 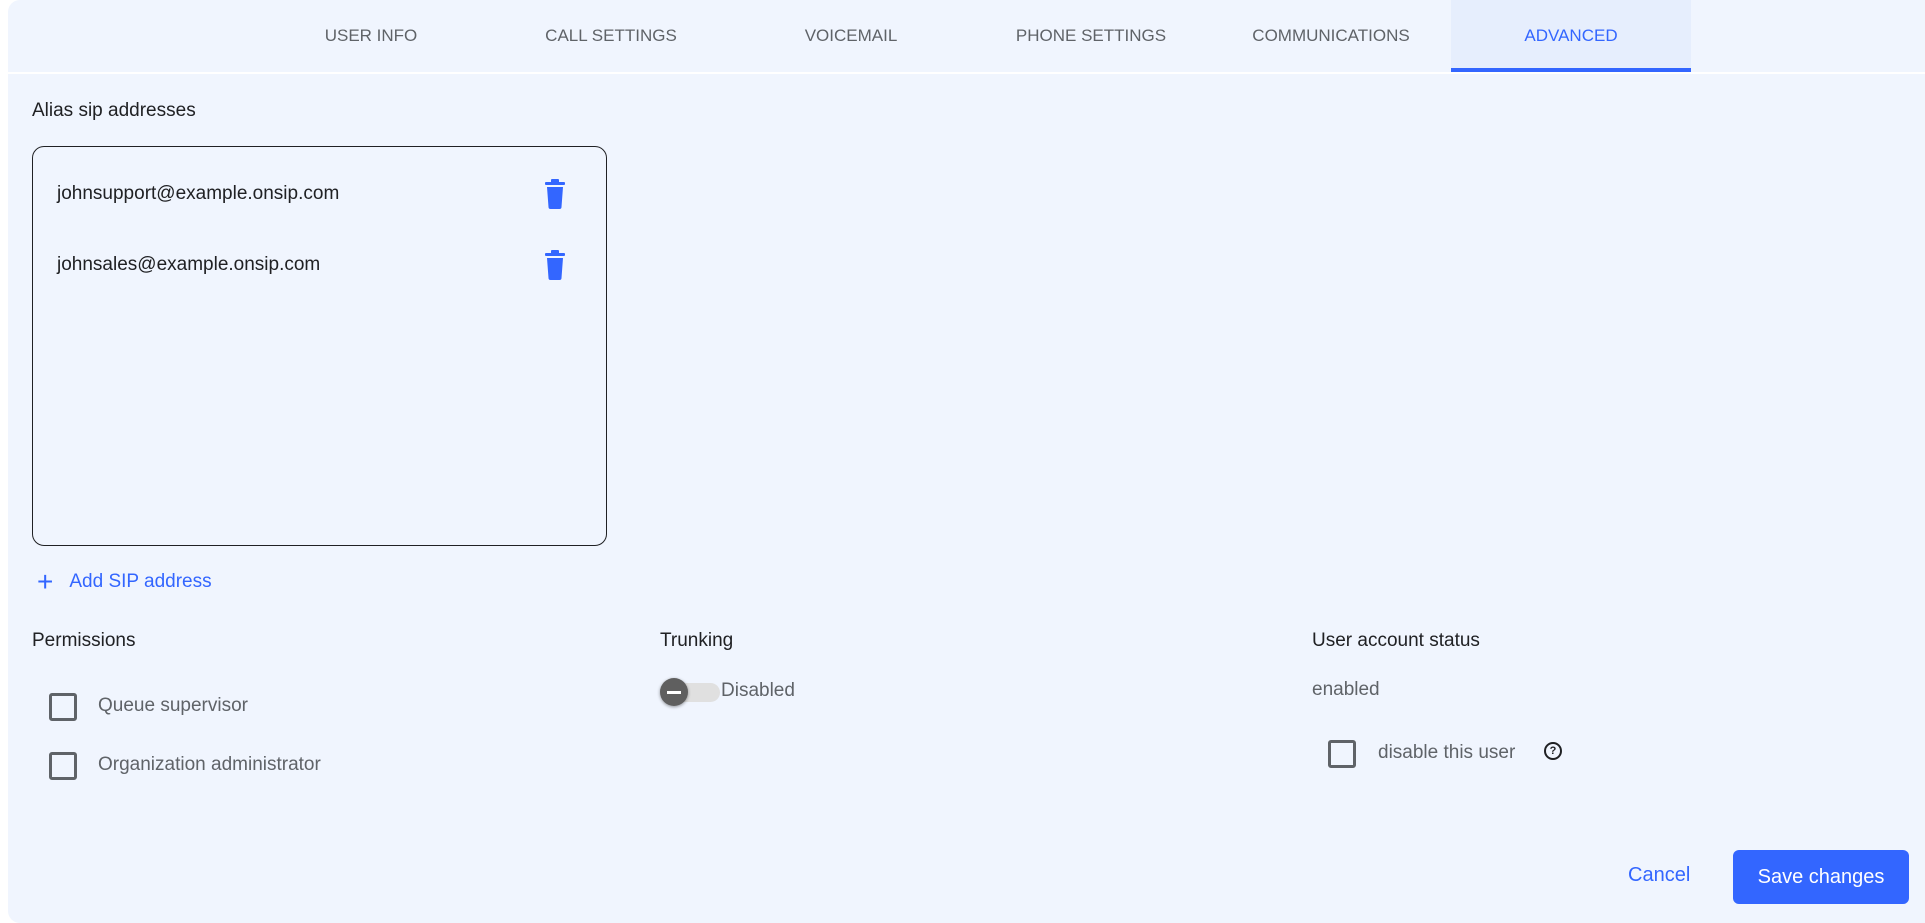 I want to click on tab-call-settings: CALL SETTINGS, so click(x=611, y=35).